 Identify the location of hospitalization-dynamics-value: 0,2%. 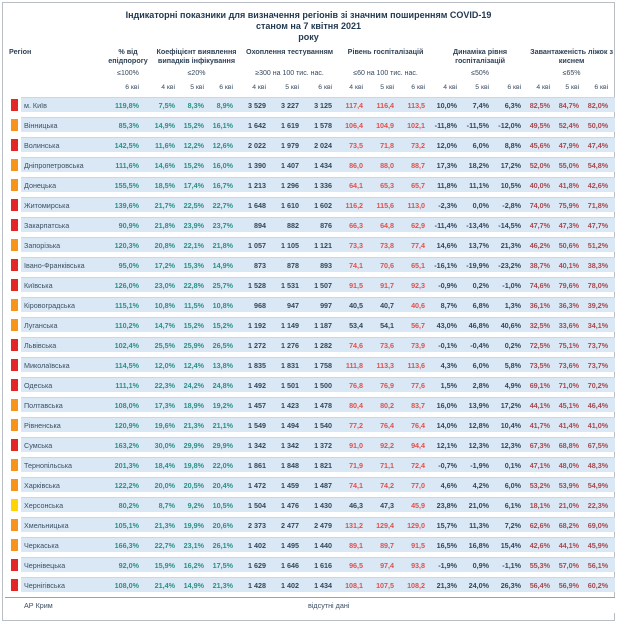
(512, 344).